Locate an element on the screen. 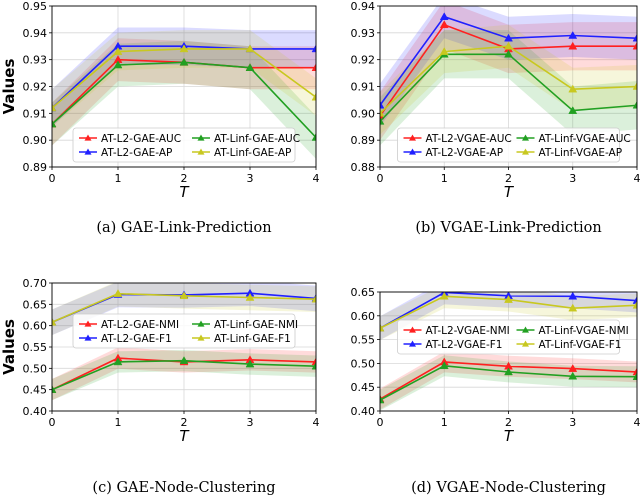 This screenshot has width=640, height=497. y-tick-label: 0.55 is located at coordinates (363, 340).